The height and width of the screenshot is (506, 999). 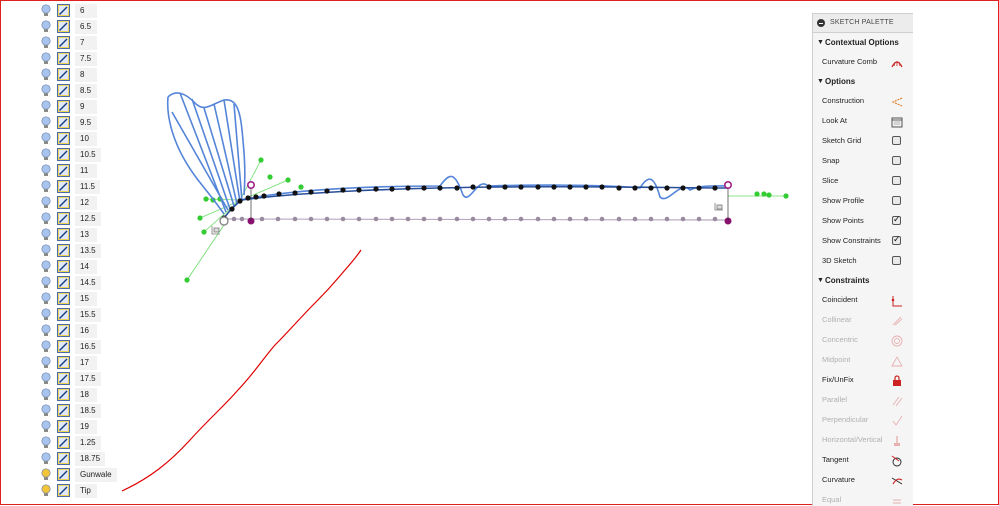 I want to click on browser-sketch-item: 18, so click(x=83, y=395).